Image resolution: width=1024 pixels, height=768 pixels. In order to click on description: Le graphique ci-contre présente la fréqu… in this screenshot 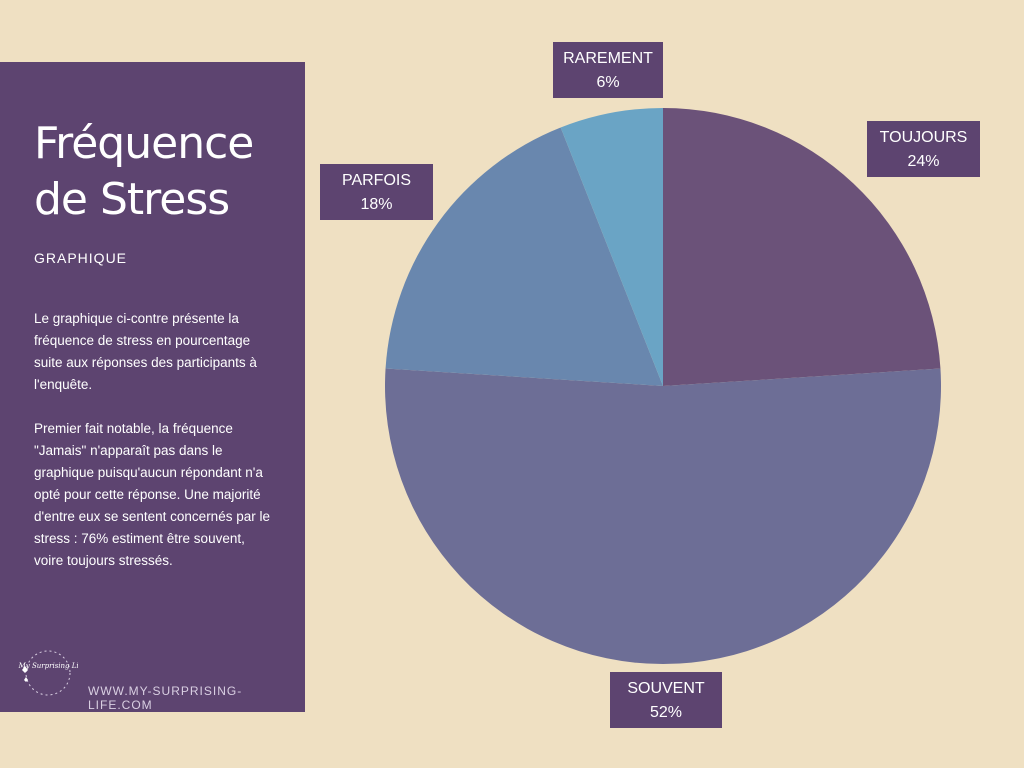, I will do `click(152, 451)`.